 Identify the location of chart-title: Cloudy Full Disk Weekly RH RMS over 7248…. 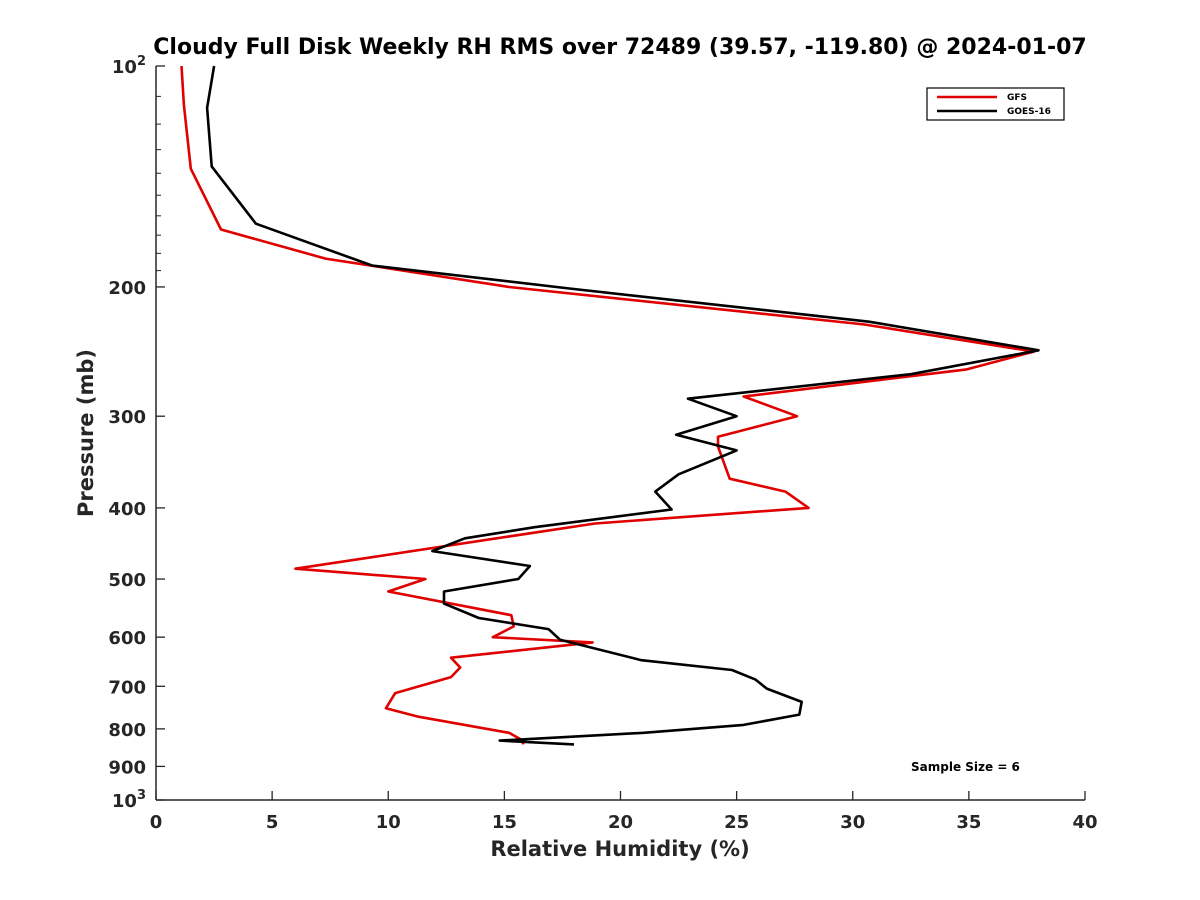
(619, 47).